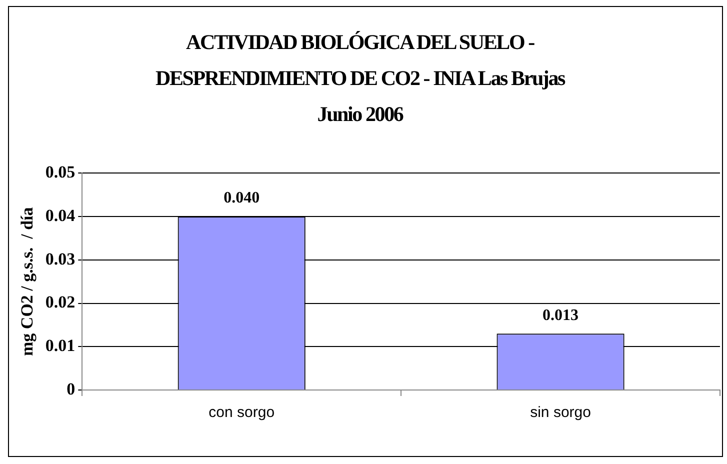  I want to click on chart-title: ACTIVIDAD BIOLÓGICA DEL SUELO - DESPRENDIMIENTO DE CO2 - INIA Las Brujas Junio 2006, so click(360, 78).